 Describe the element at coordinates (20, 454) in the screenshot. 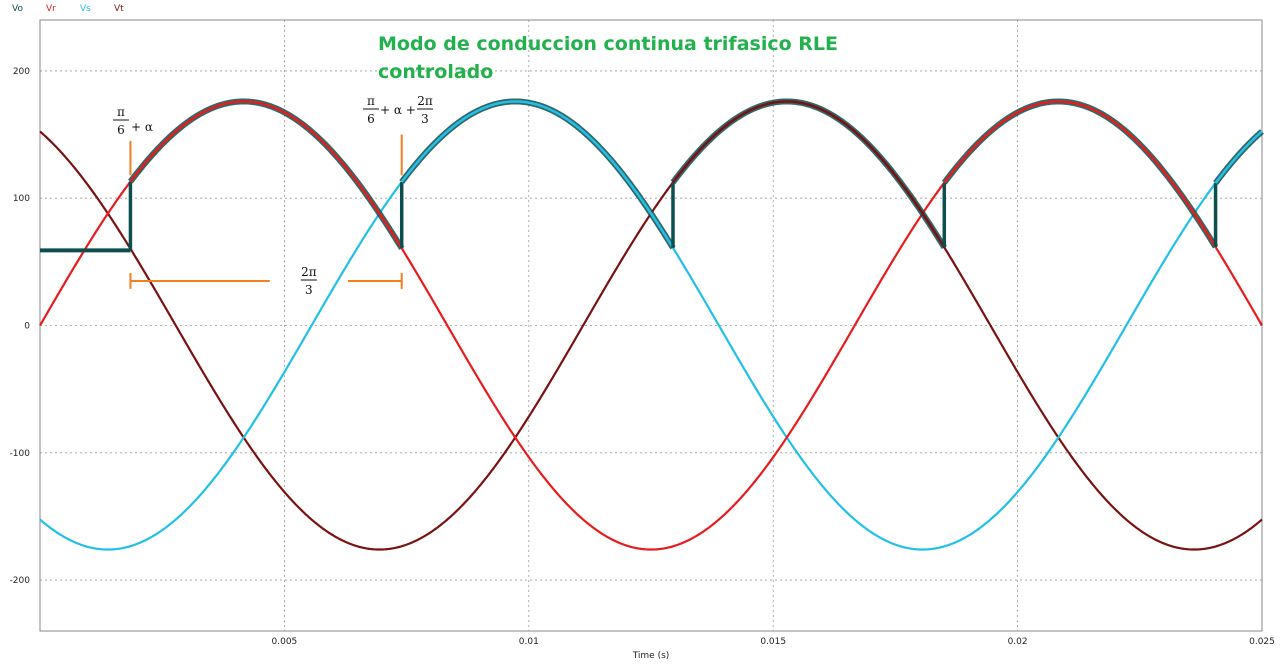

I see `y-tick-label: -100` at that location.